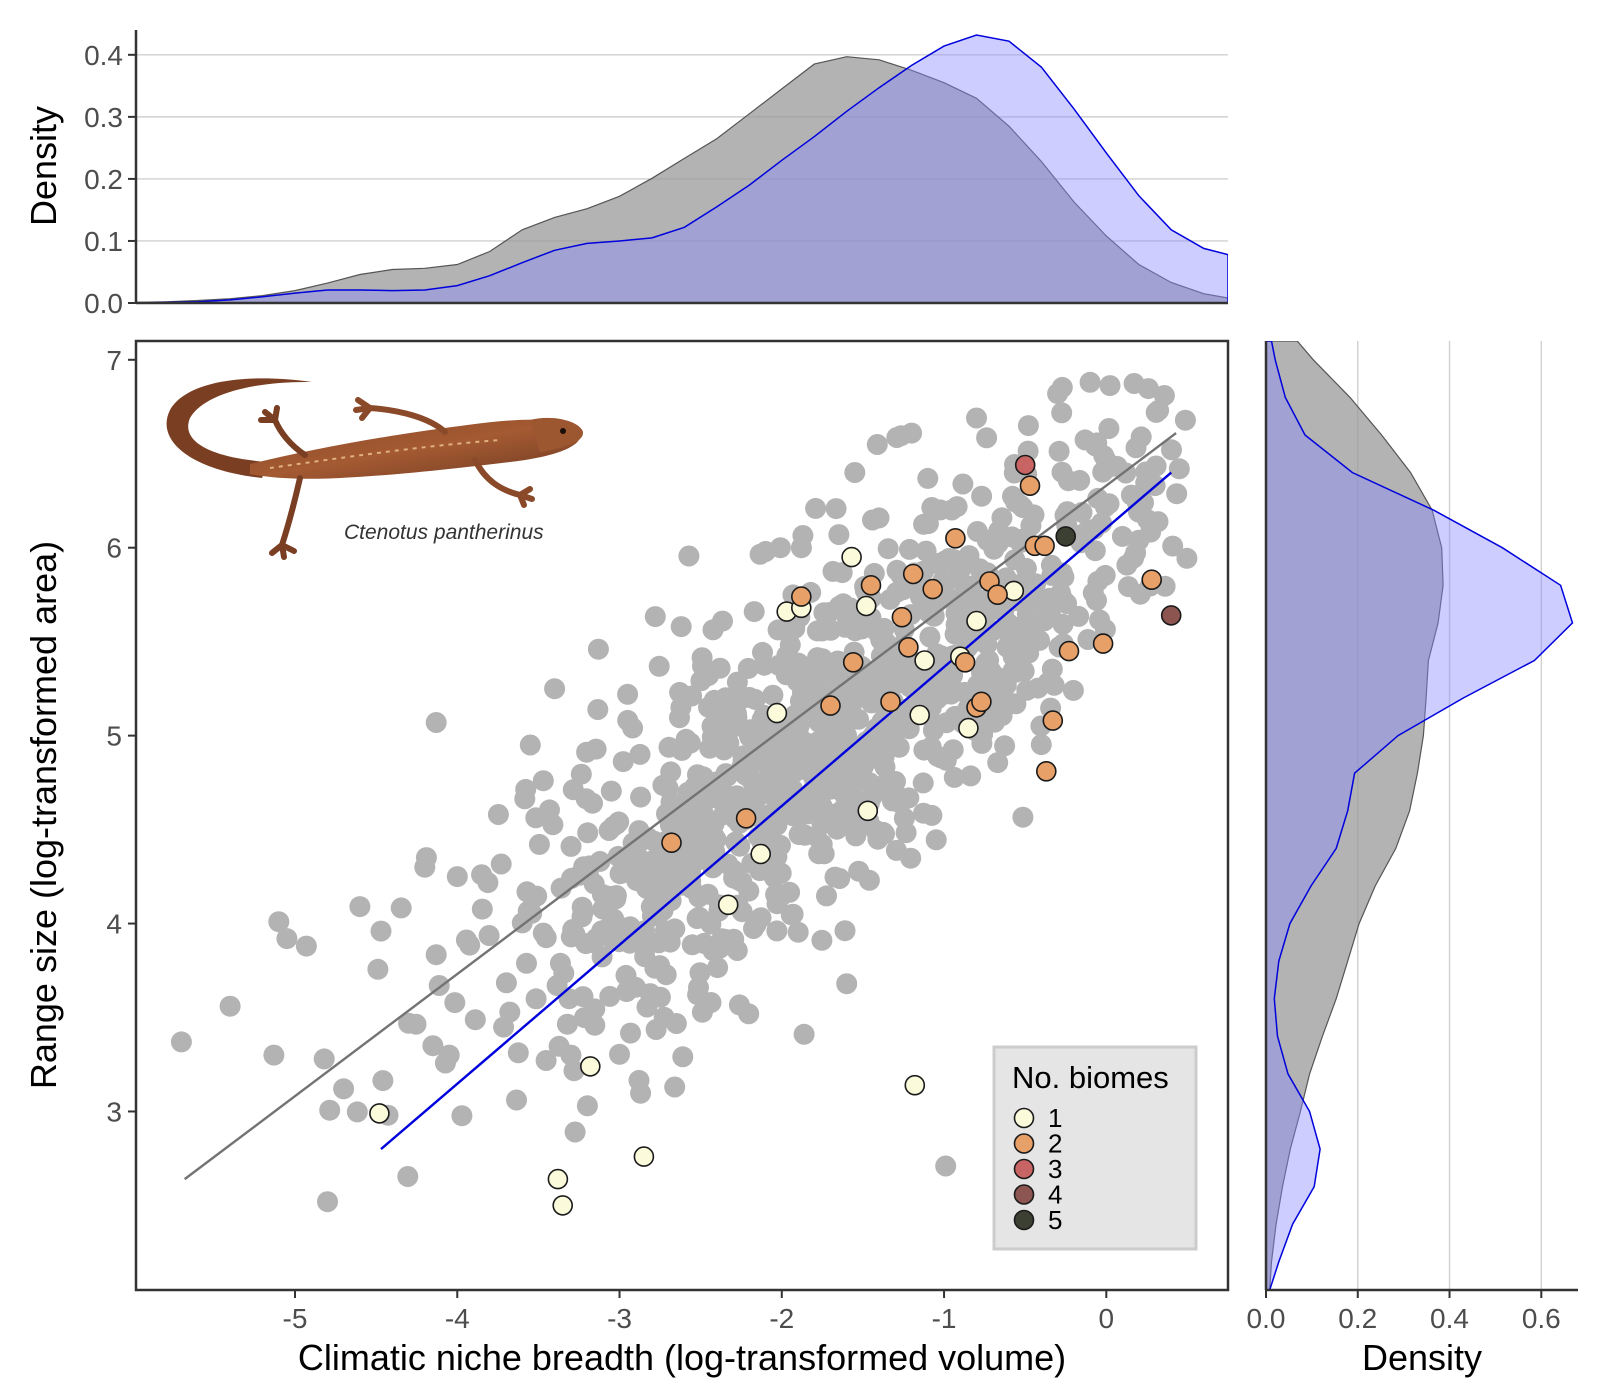 The image size is (1600, 1400). I want to click on top-y-tick-label: 0.1, so click(103, 241).